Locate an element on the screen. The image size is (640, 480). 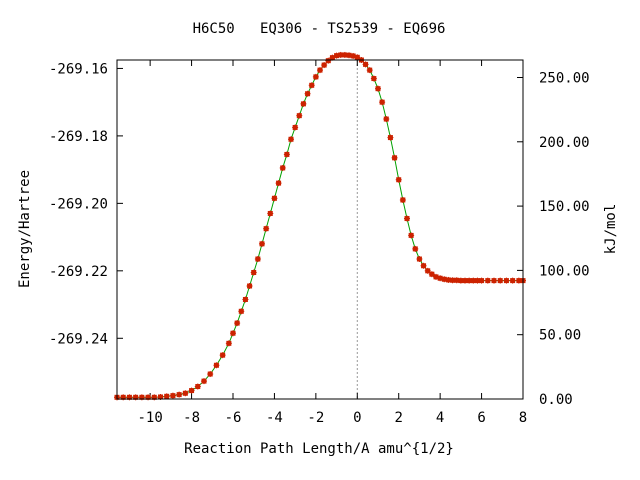
y2-tick-label: 150.00 is located at coordinates (564, 207).